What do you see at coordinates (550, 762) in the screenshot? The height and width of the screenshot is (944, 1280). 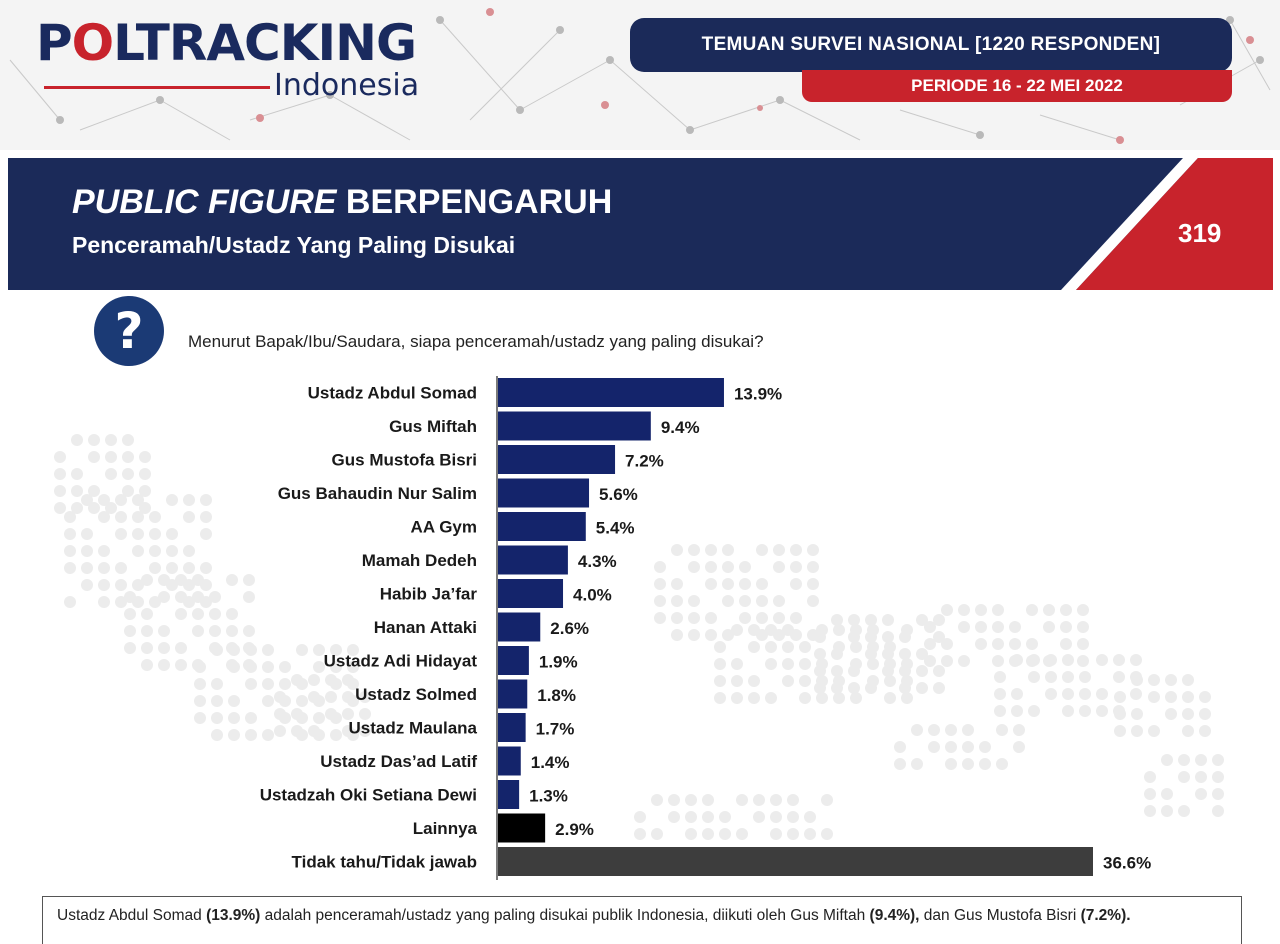 I see `value-label: 1.4%` at bounding box center [550, 762].